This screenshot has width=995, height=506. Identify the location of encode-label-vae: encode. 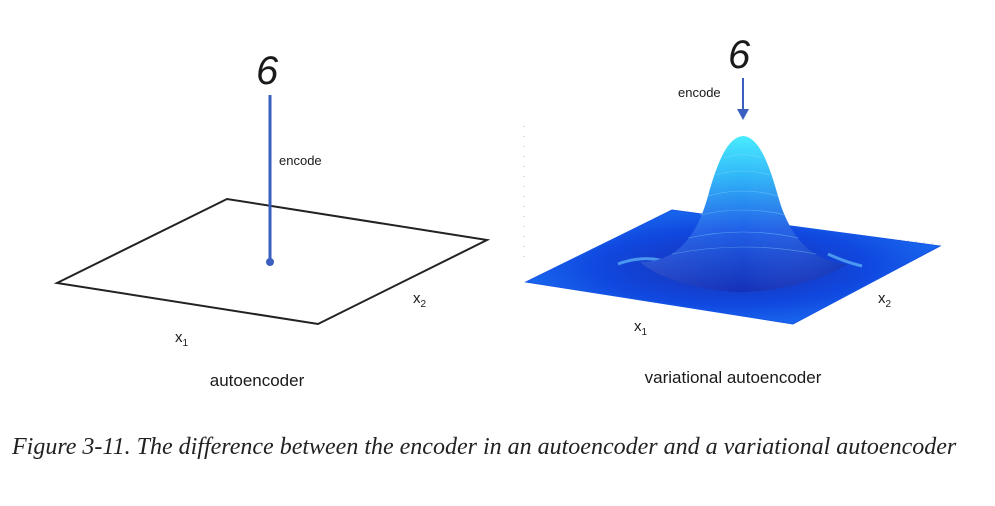
(699, 92).